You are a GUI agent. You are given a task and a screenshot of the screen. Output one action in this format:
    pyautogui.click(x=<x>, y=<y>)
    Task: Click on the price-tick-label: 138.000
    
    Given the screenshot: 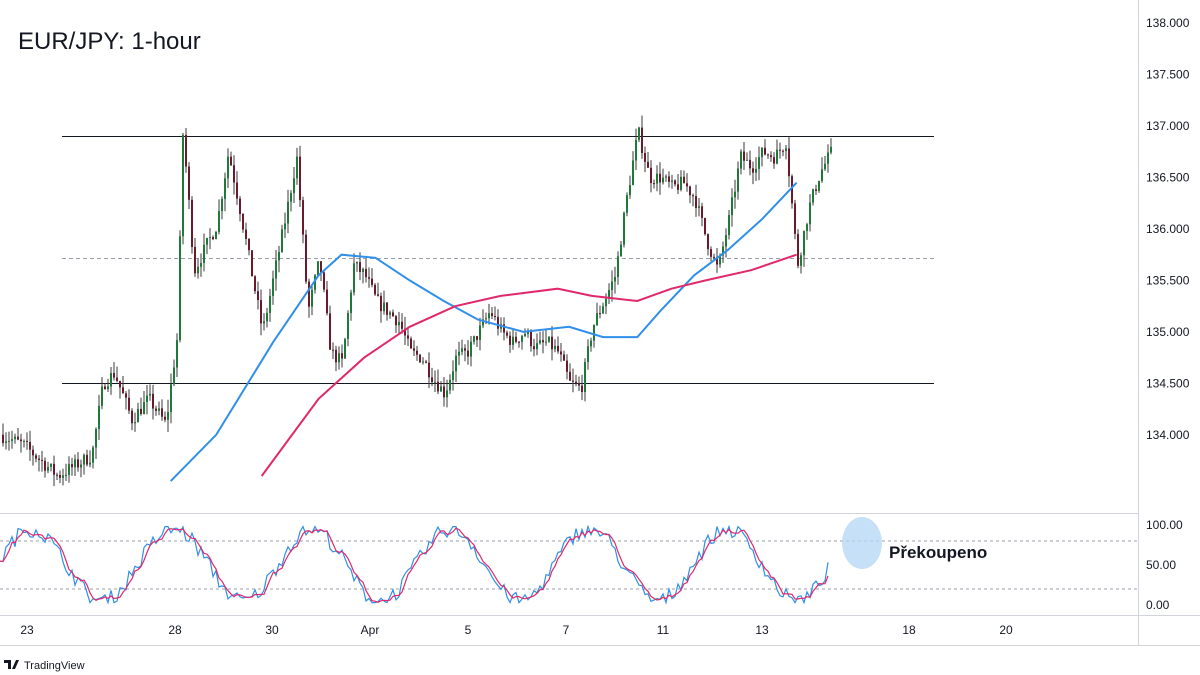 What is the action you would take?
    pyautogui.click(x=1168, y=23)
    